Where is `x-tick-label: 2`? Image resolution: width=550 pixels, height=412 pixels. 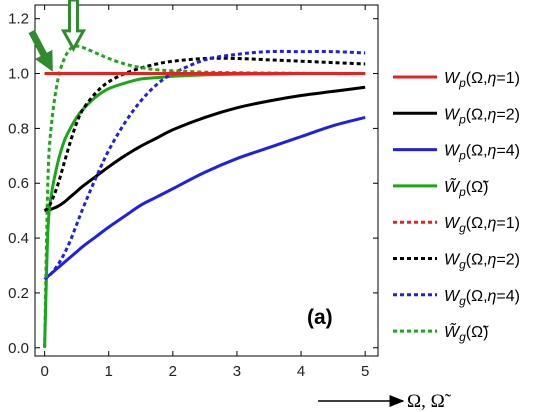 x-tick-label: 2 is located at coordinates (173, 371).